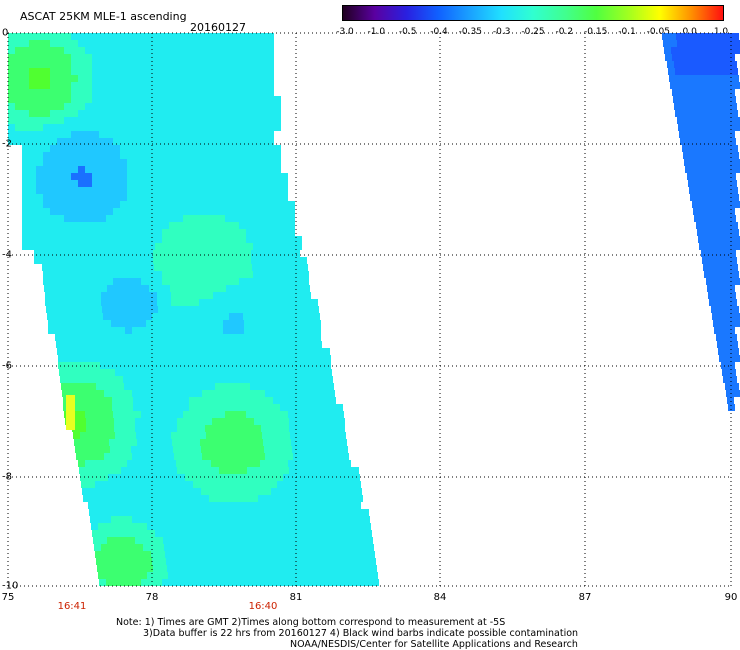 This screenshot has width=740, height=650. What do you see at coordinates (7, 144) in the screenshot?
I see `y-tick-m2: -2` at bounding box center [7, 144].